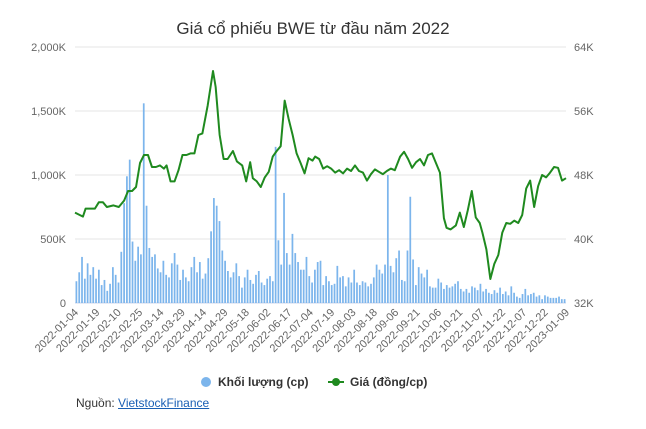  I want to click on source-link: VietstockFinance, so click(164, 403).